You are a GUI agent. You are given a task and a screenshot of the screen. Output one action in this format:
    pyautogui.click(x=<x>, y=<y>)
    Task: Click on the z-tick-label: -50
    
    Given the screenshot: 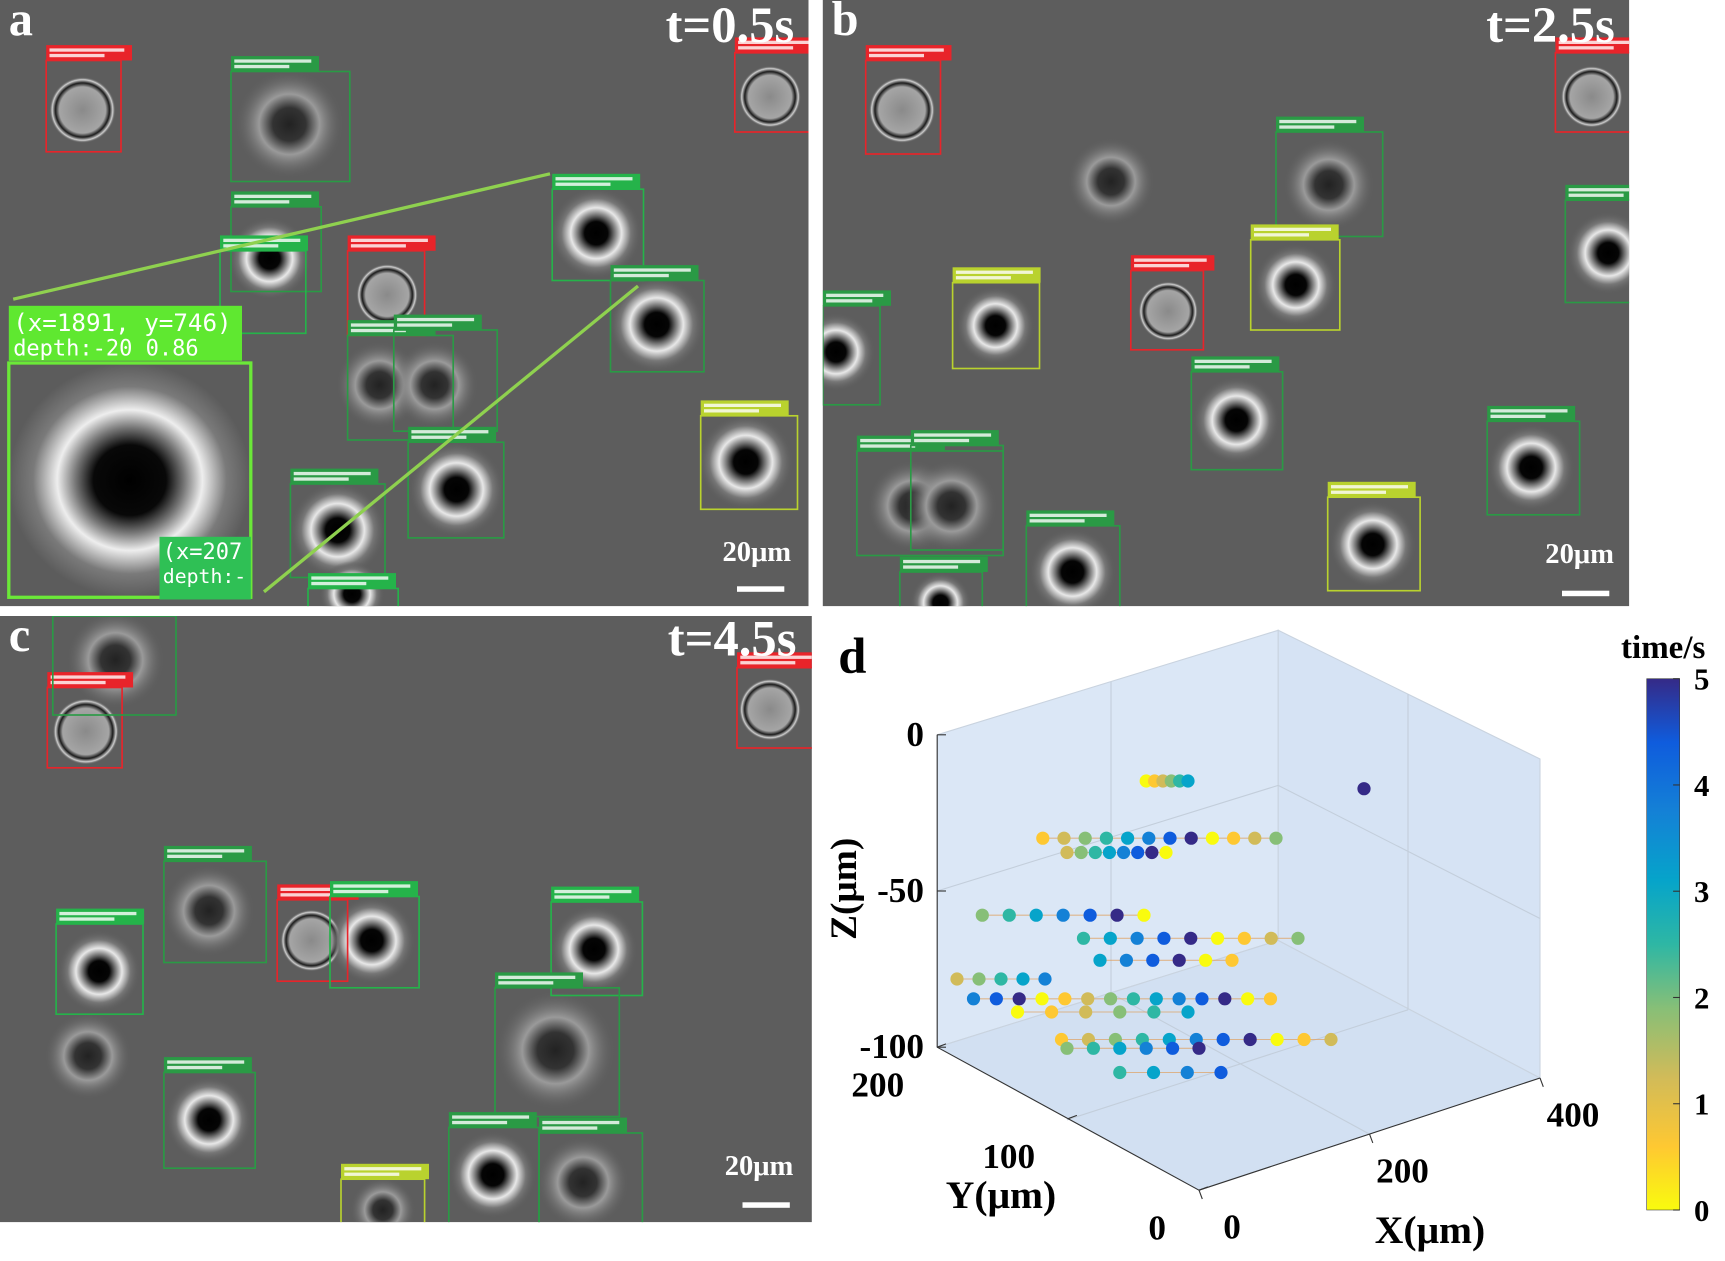 What is the action you would take?
    pyautogui.click(x=900, y=890)
    